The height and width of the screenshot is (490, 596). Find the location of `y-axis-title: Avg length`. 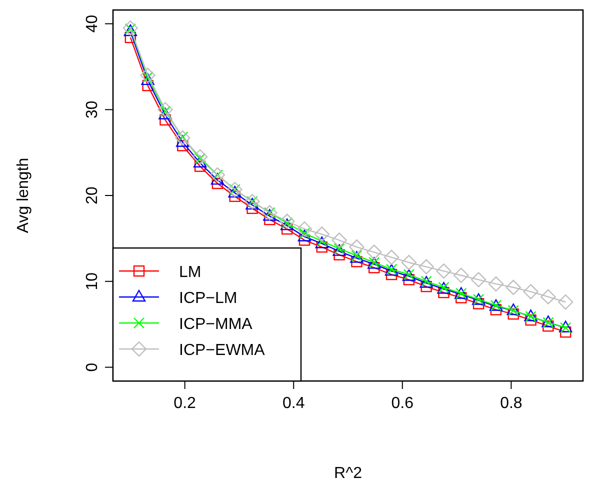

y-axis-title: Avg length is located at coordinates (23, 196).